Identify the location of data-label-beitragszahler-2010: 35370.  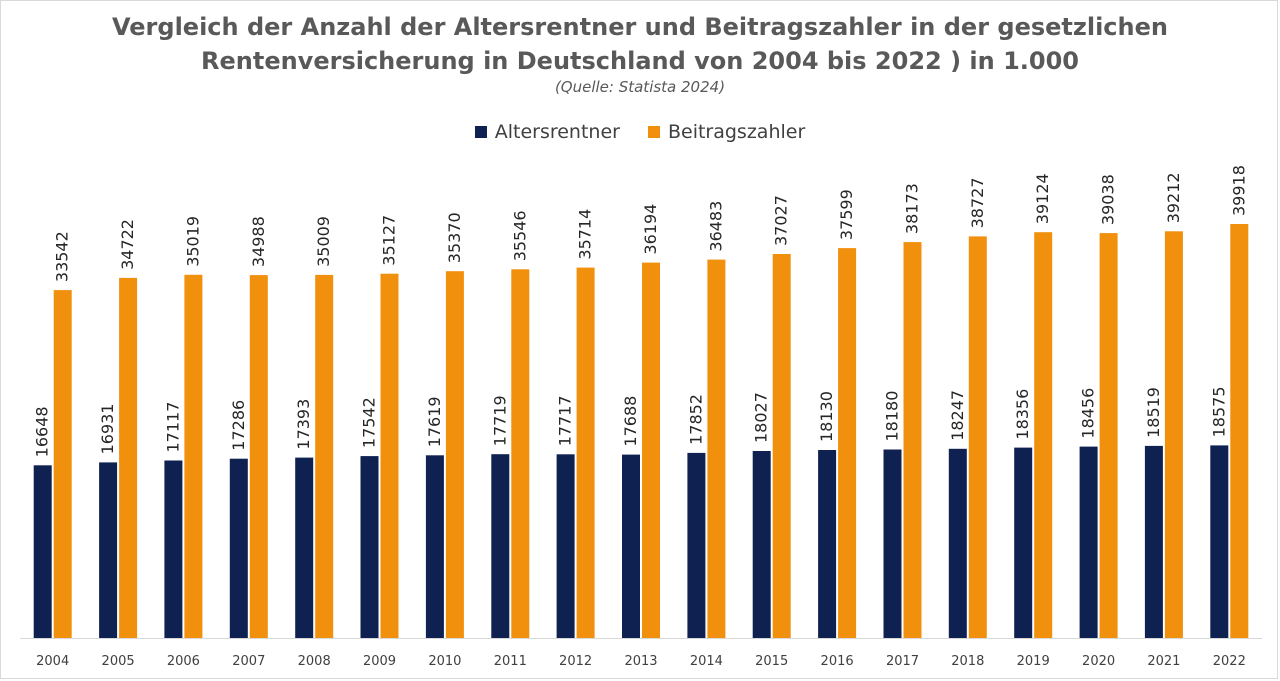
(454, 237).